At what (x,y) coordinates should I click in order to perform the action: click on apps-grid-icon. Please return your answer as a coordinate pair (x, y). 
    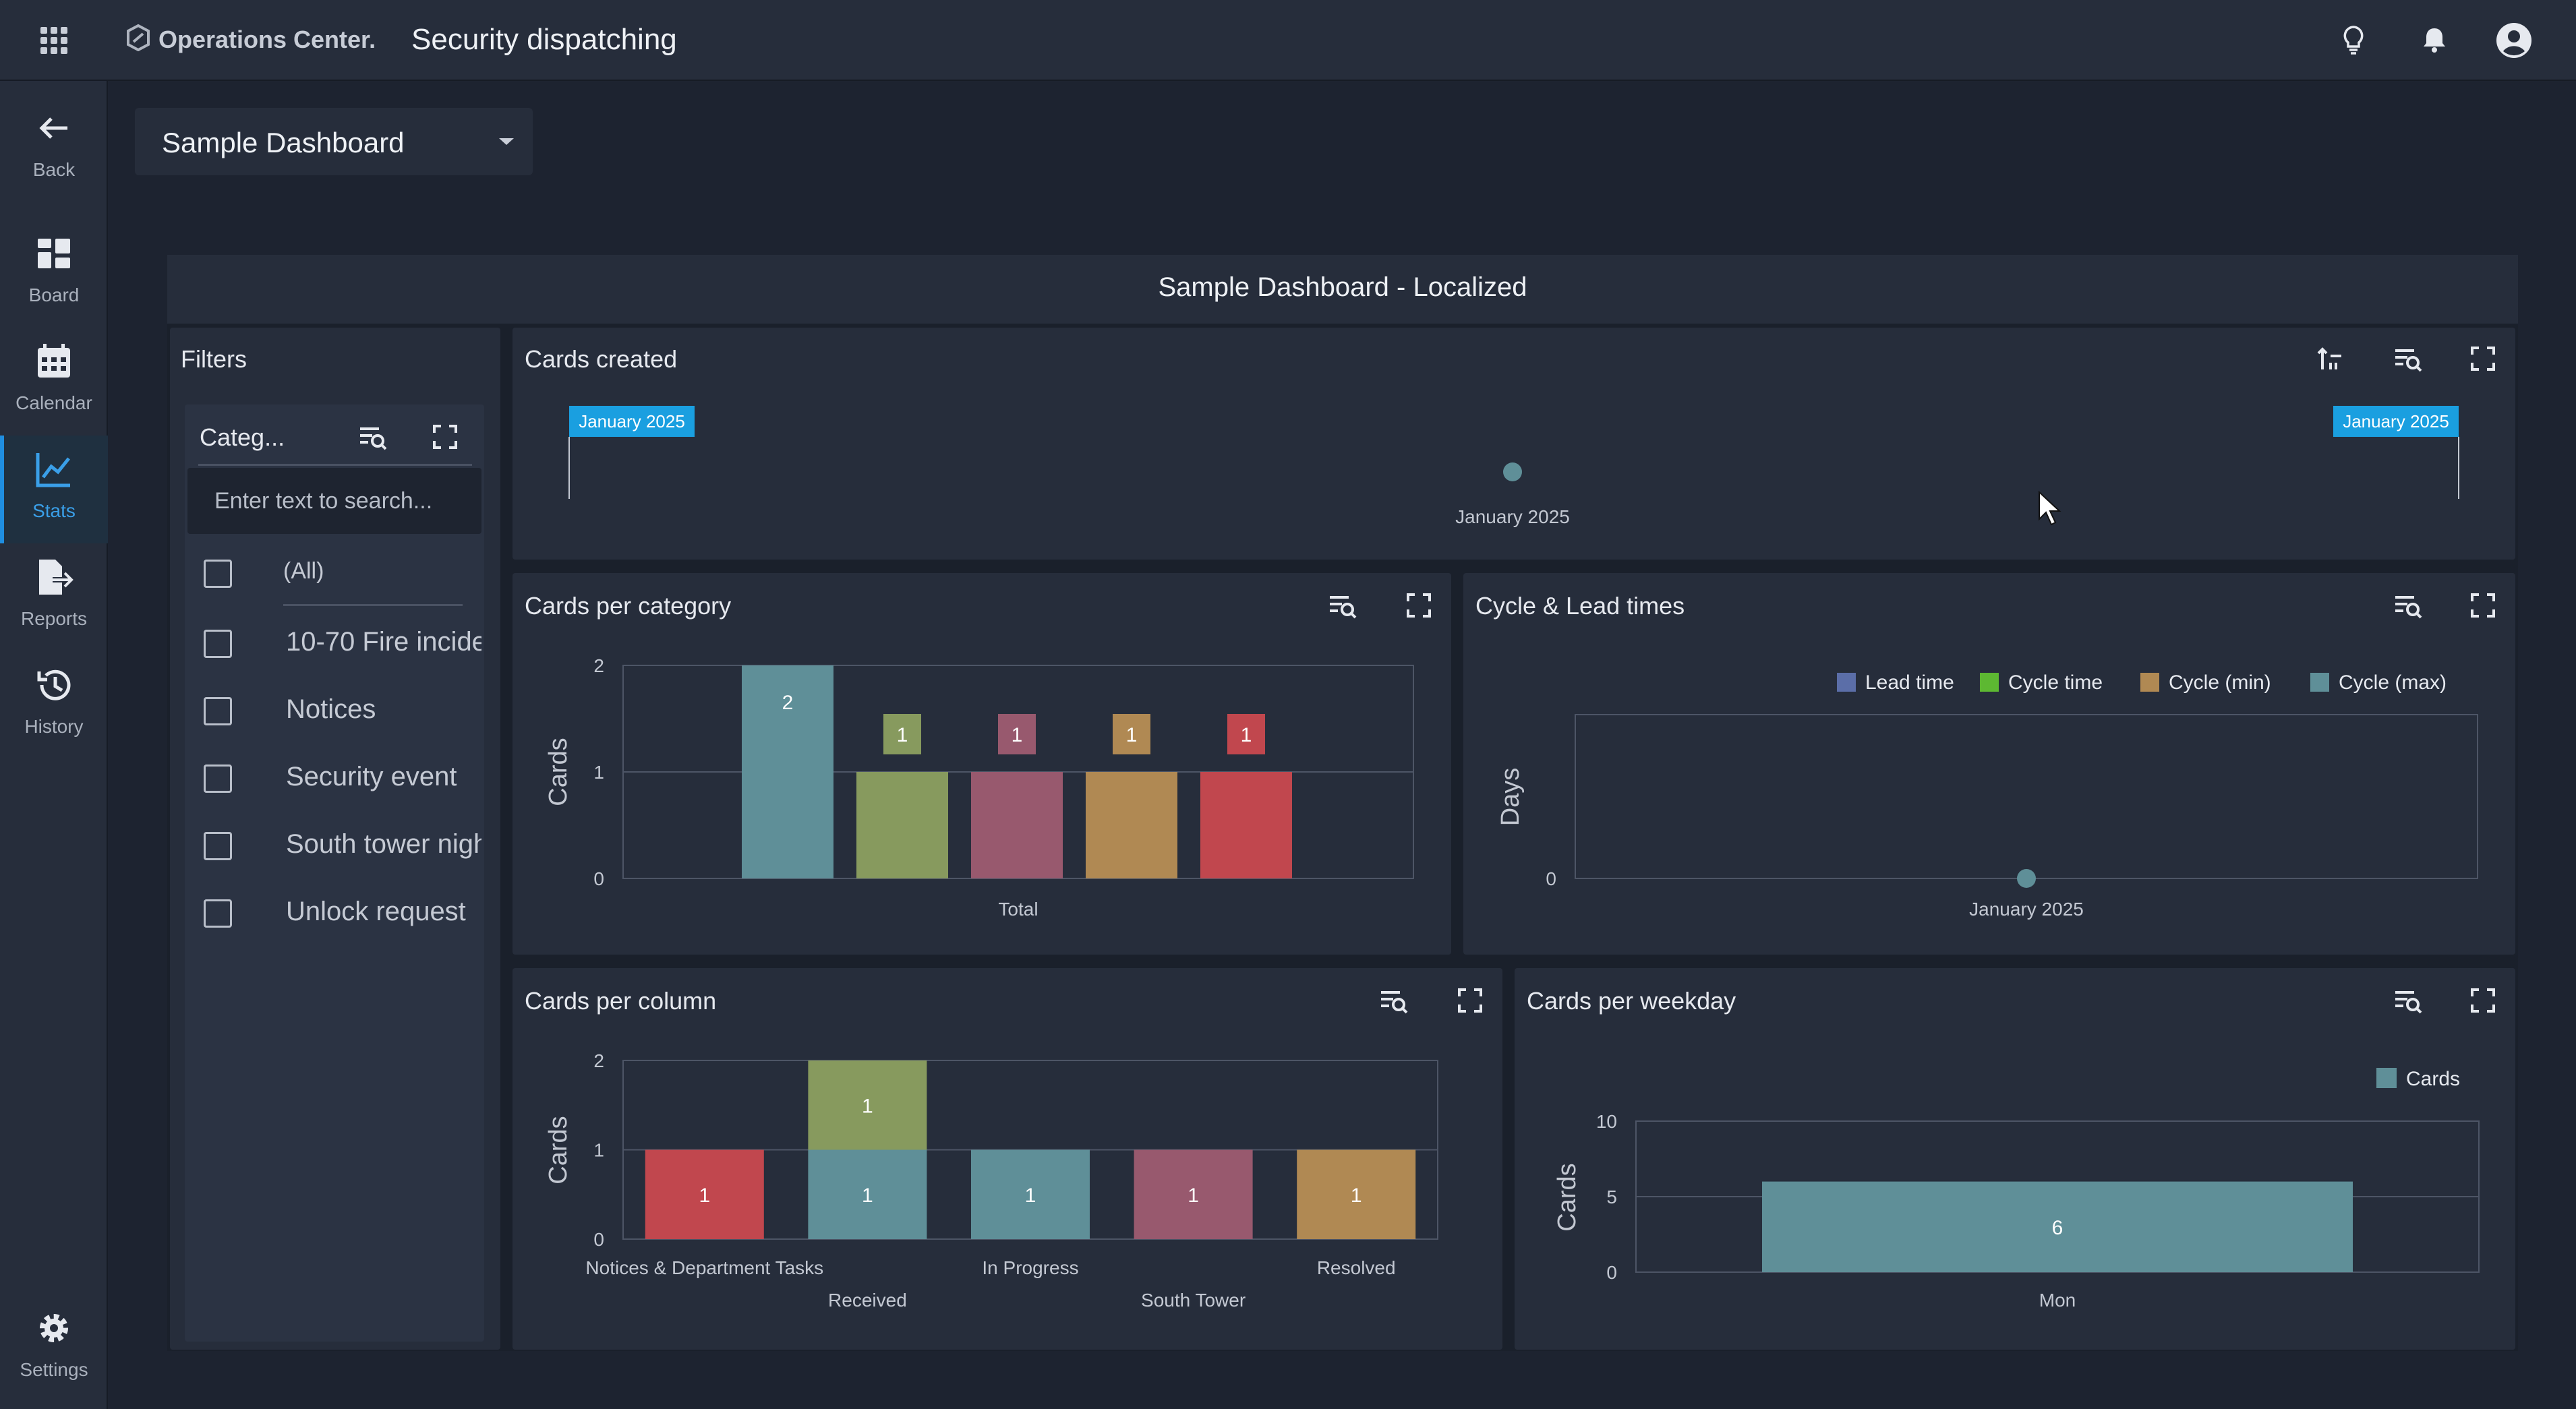
    Looking at the image, I should click on (53, 40).